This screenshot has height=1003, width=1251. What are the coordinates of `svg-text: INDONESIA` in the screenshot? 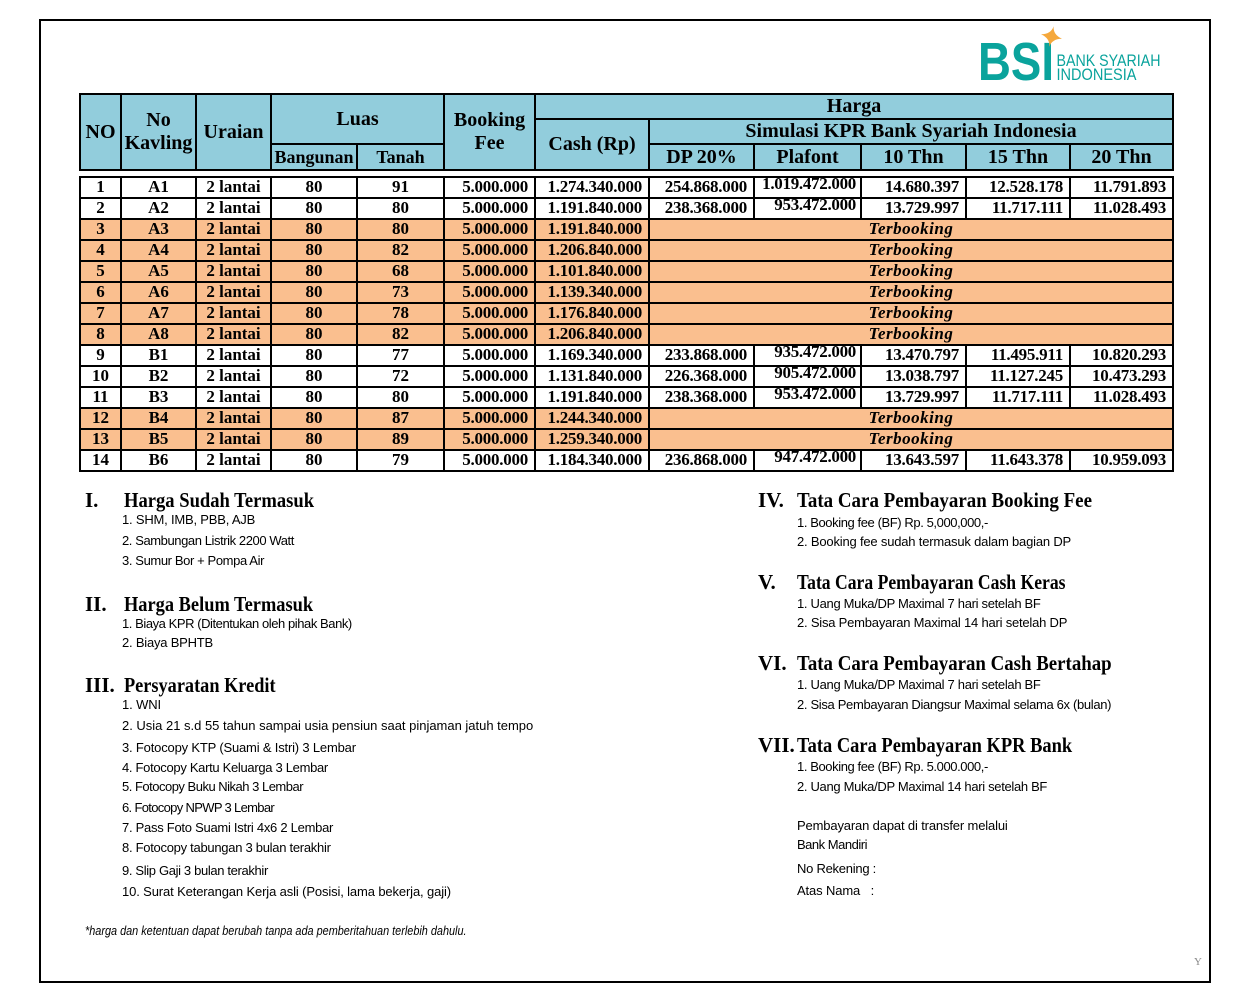 It's located at (1097, 74).